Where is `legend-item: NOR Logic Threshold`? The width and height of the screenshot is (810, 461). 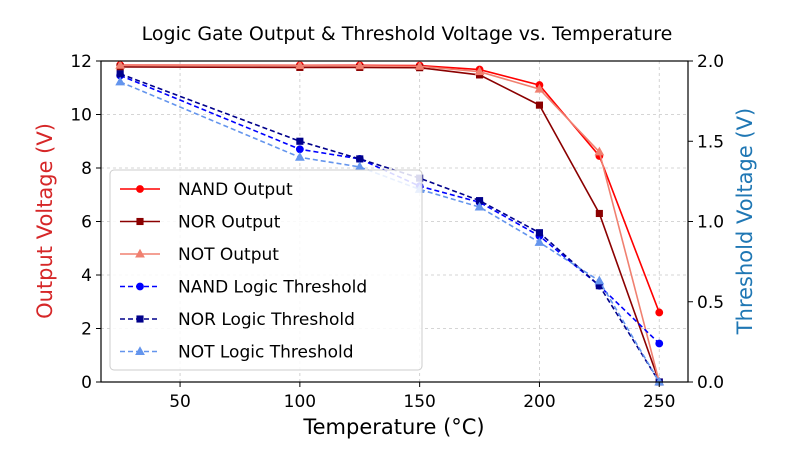 legend-item: NOR Logic Threshold is located at coordinates (237, 320).